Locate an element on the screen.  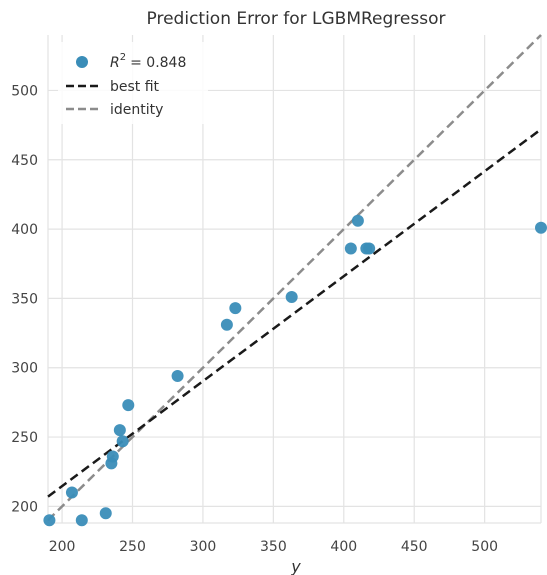
y-tick-labels: 200 250 300 350 400 450 500 is located at coordinates (24, 299).